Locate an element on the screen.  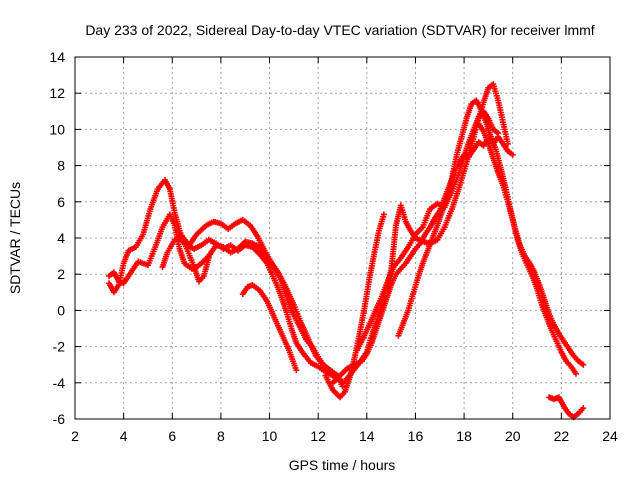
x-tick-label: 20 is located at coordinates (513, 436).